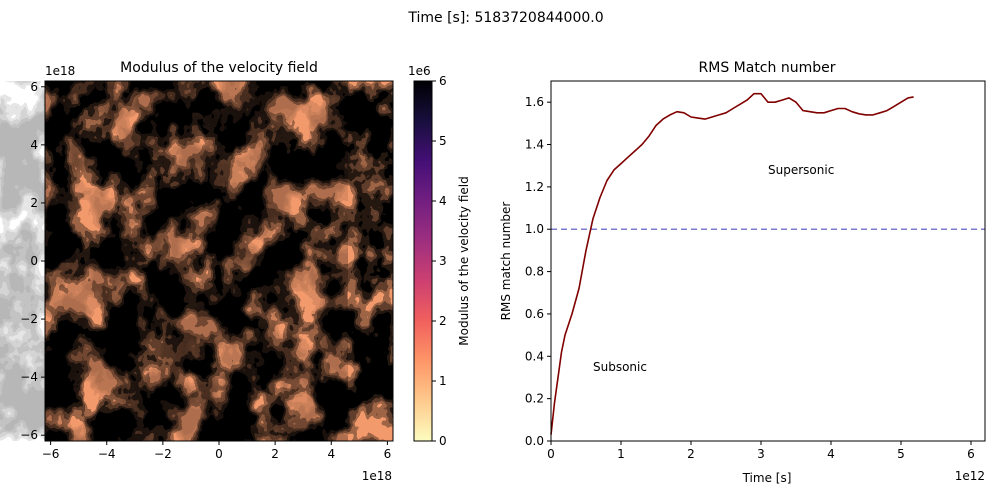 The image size is (1000, 500). I want to click on line-chart-x-tick-label: 1, so click(621, 454).